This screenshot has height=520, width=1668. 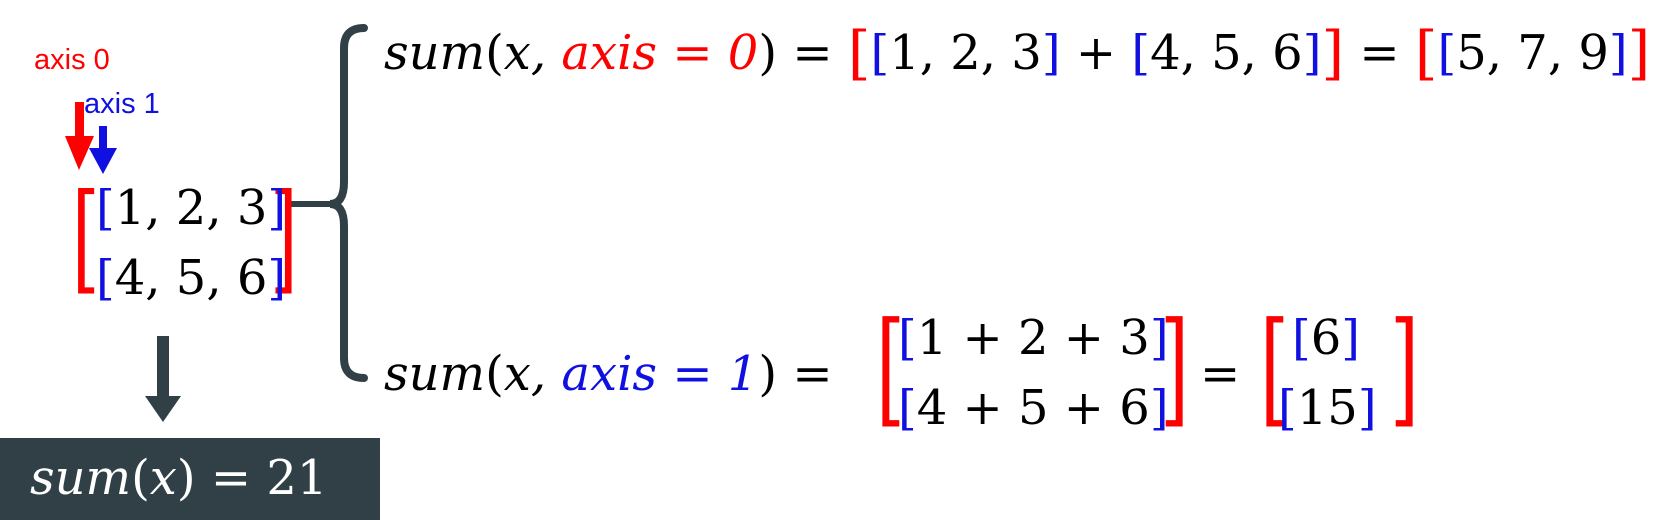 I want to click on matrix-outer-left-bracket: [, so click(x=86, y=237).